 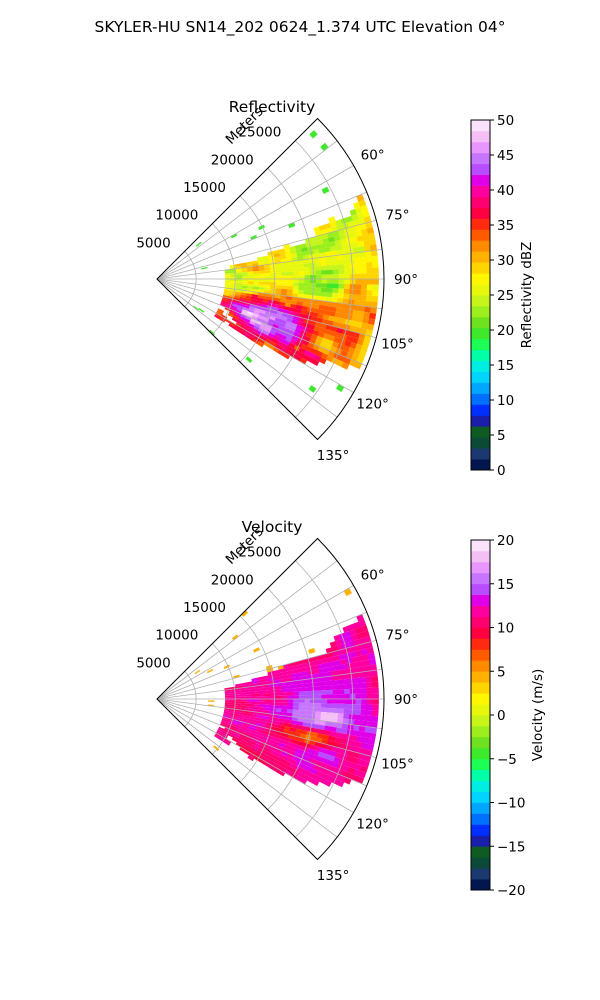 What do you see at coordinates (505, 629) in the screenshot?
I see `colorbar-tick-label: 10` at bounding box center [505, 629].